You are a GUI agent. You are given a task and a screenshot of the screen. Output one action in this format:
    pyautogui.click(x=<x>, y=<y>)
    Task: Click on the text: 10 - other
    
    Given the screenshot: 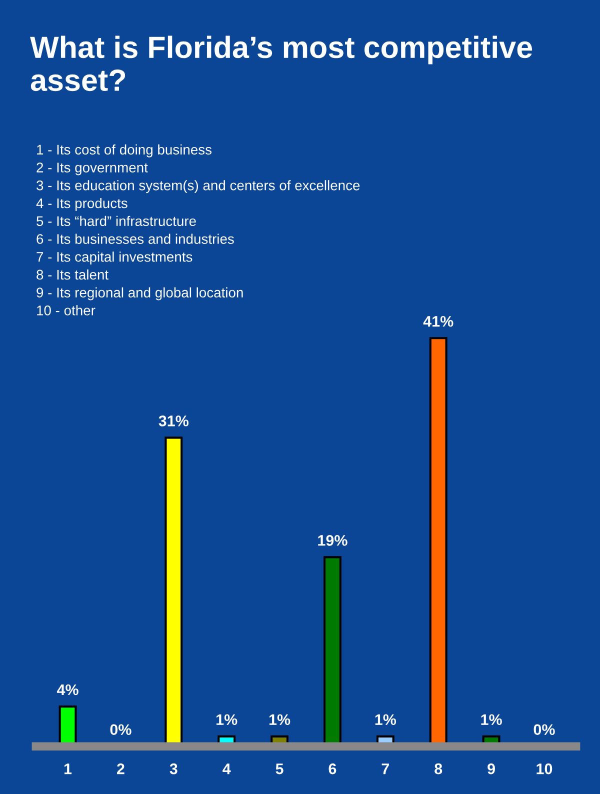 What is the action you would take?
    pyautogui.click(x=66, y=310)
    